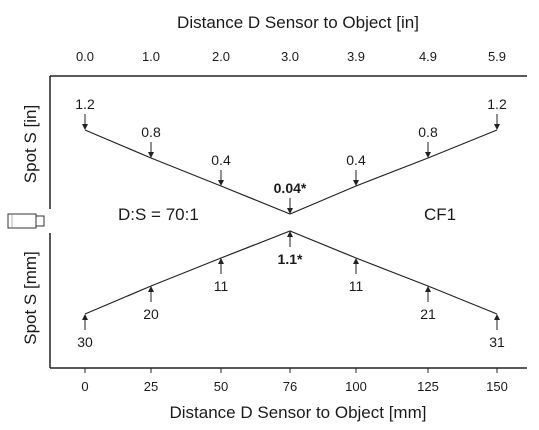 This screenshot has width=539, height=430. Describe the element at coordinates (356, 56) in the screenshot. I see `top-tick-label: 3.9` at that location.